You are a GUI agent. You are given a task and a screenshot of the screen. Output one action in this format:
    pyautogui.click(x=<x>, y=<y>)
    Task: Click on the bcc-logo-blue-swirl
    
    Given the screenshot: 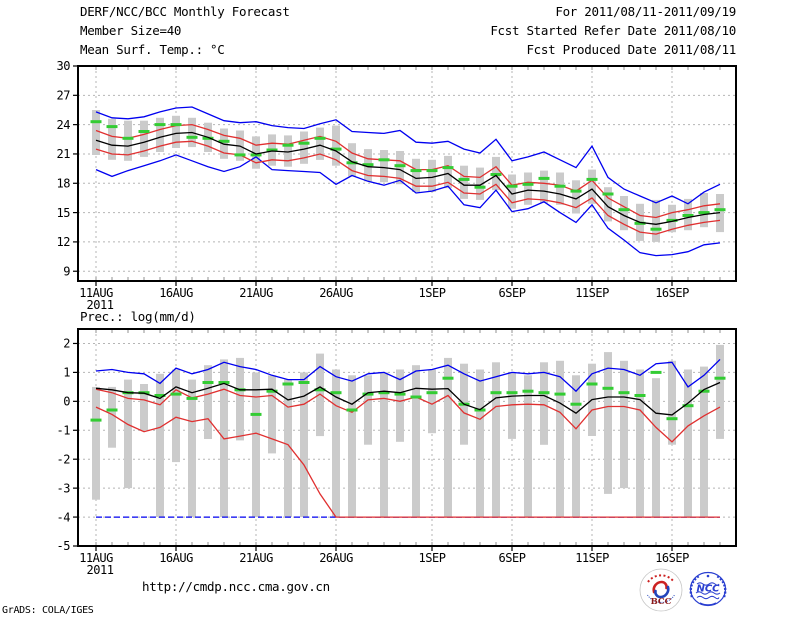 What is the action you would take?
    pyautogui.click(x=662, y=592)
    